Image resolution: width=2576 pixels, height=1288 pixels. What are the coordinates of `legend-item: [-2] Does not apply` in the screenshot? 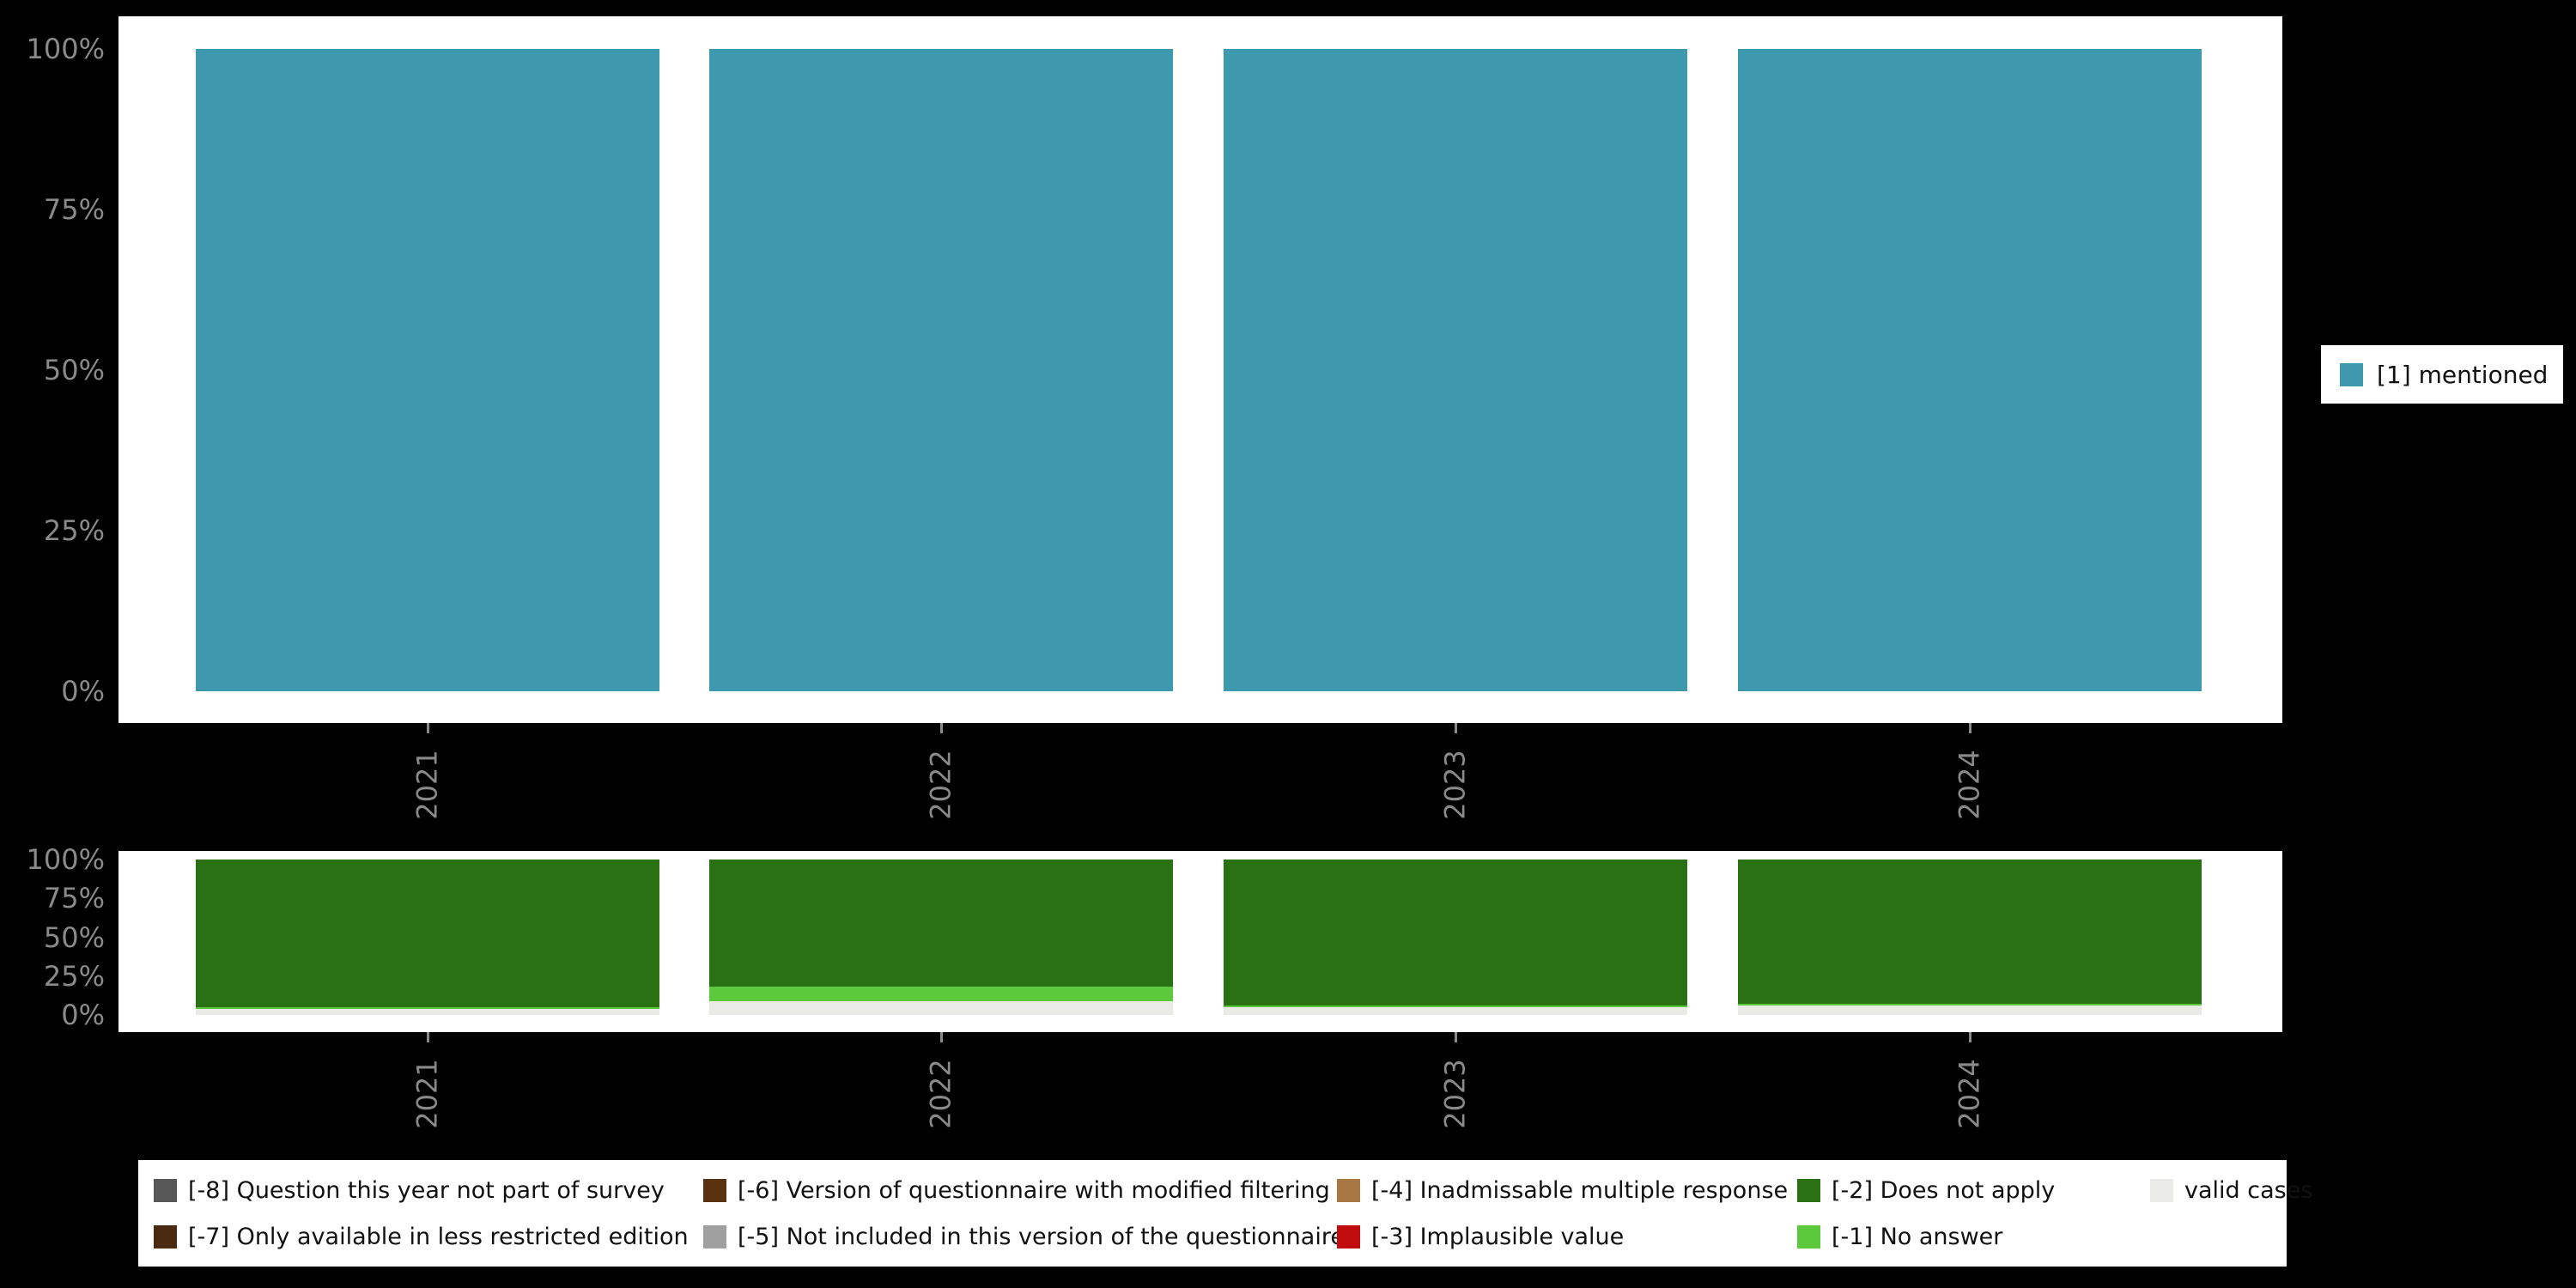 It's located at (1974, 1191).